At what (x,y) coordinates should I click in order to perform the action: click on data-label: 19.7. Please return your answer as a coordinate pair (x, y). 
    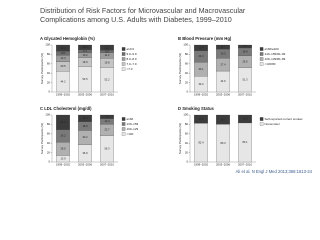
    Looking at the image, I should click on (223, 119).